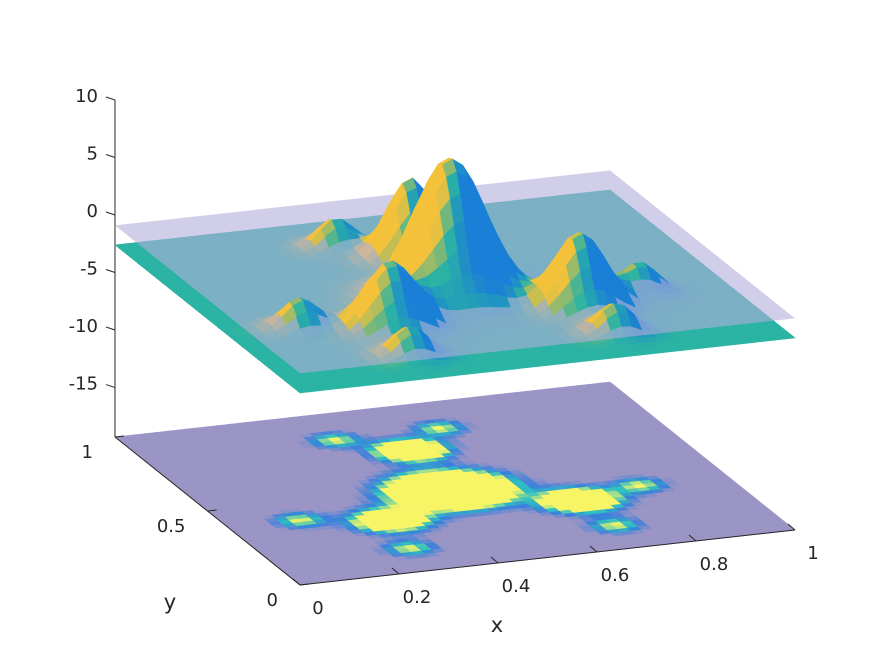 Image resolution: width=875 pixels, height=656 pixels. Describe the element at coordinates (86, 96) in the screenshot. I see `z-tick-label: 10` at that location.